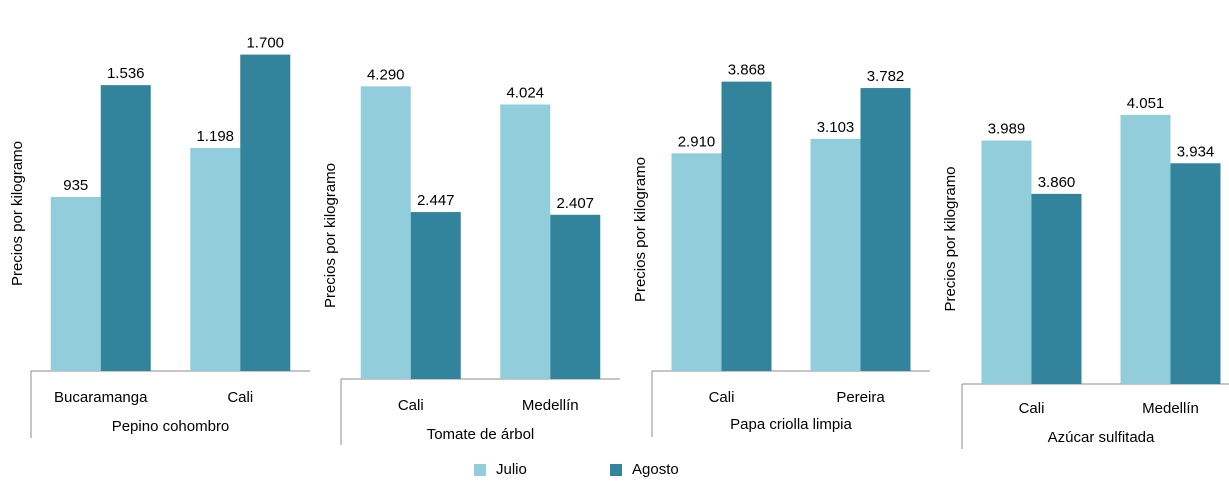 The width and height of the screenshot is (1229, 493). What do you see at coordinates (1007, 129) in the screenshot?
I see `data-label: 3.989` at bounding box center [1007, 129].